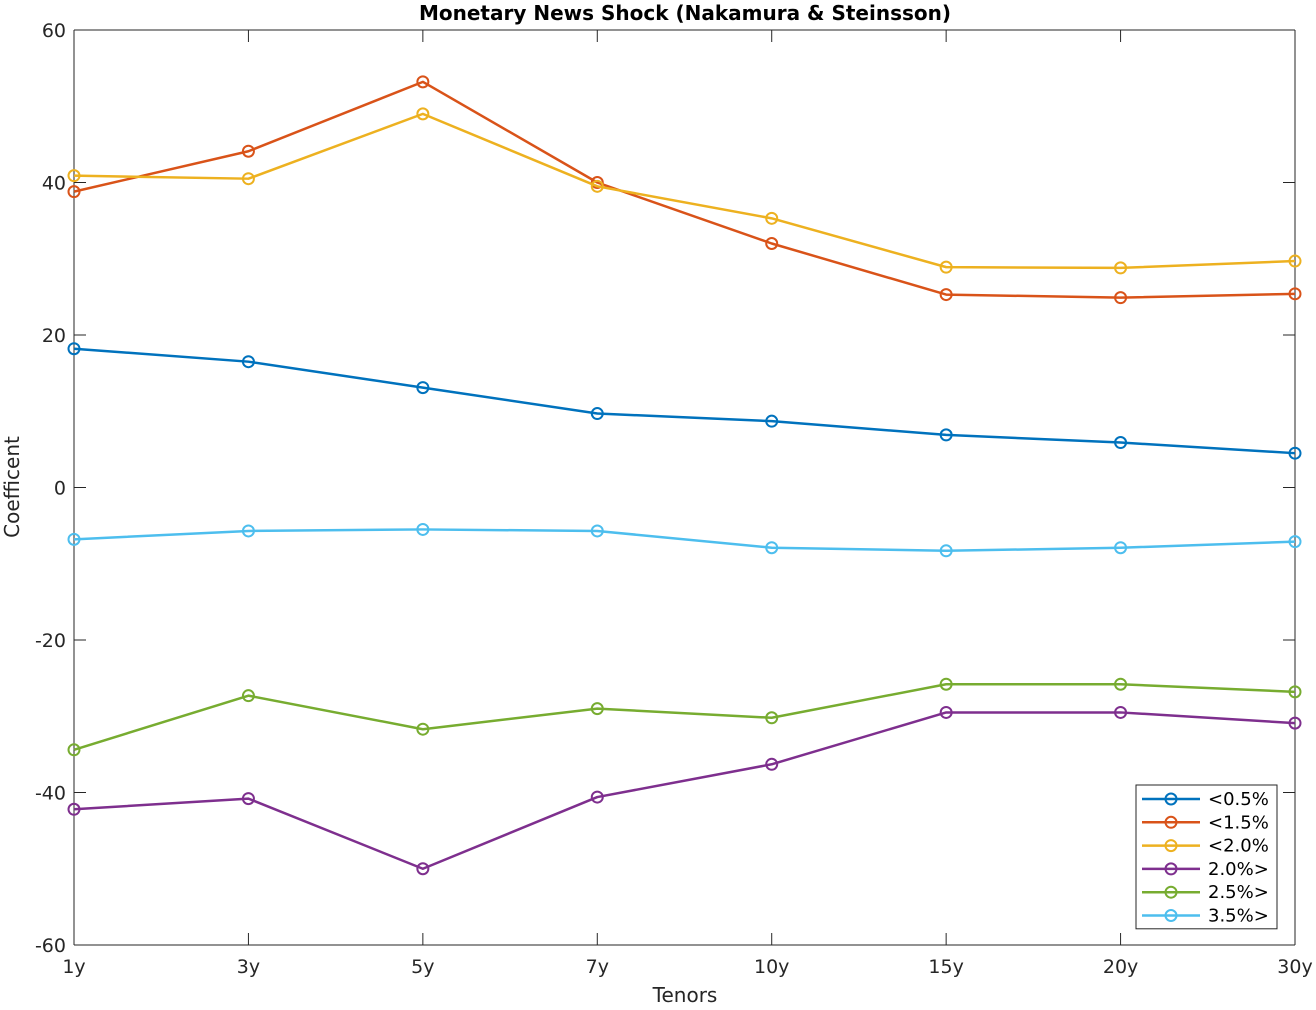 The width and height of the screenshot is (1316, 1010). I want to click on legend-box, so click(1206, 857).